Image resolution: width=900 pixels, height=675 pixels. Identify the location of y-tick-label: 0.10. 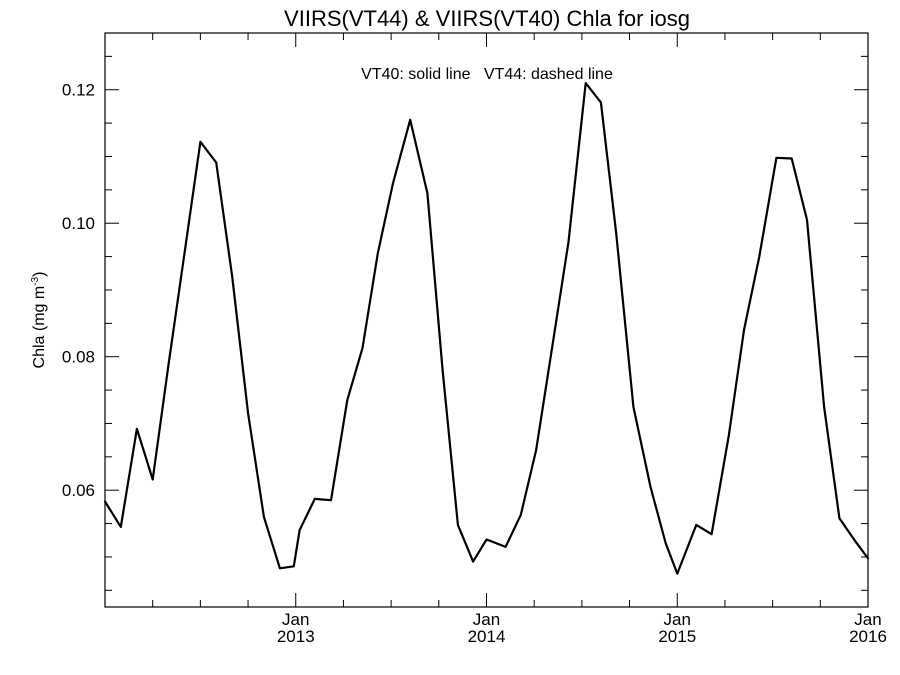
(78, 223).